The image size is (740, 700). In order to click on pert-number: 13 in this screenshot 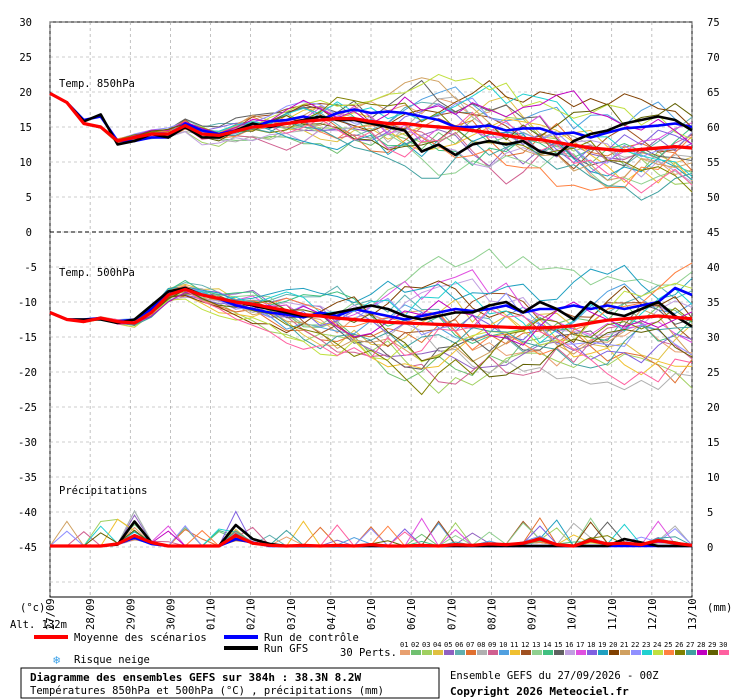, I will do `click(536, 645)`.